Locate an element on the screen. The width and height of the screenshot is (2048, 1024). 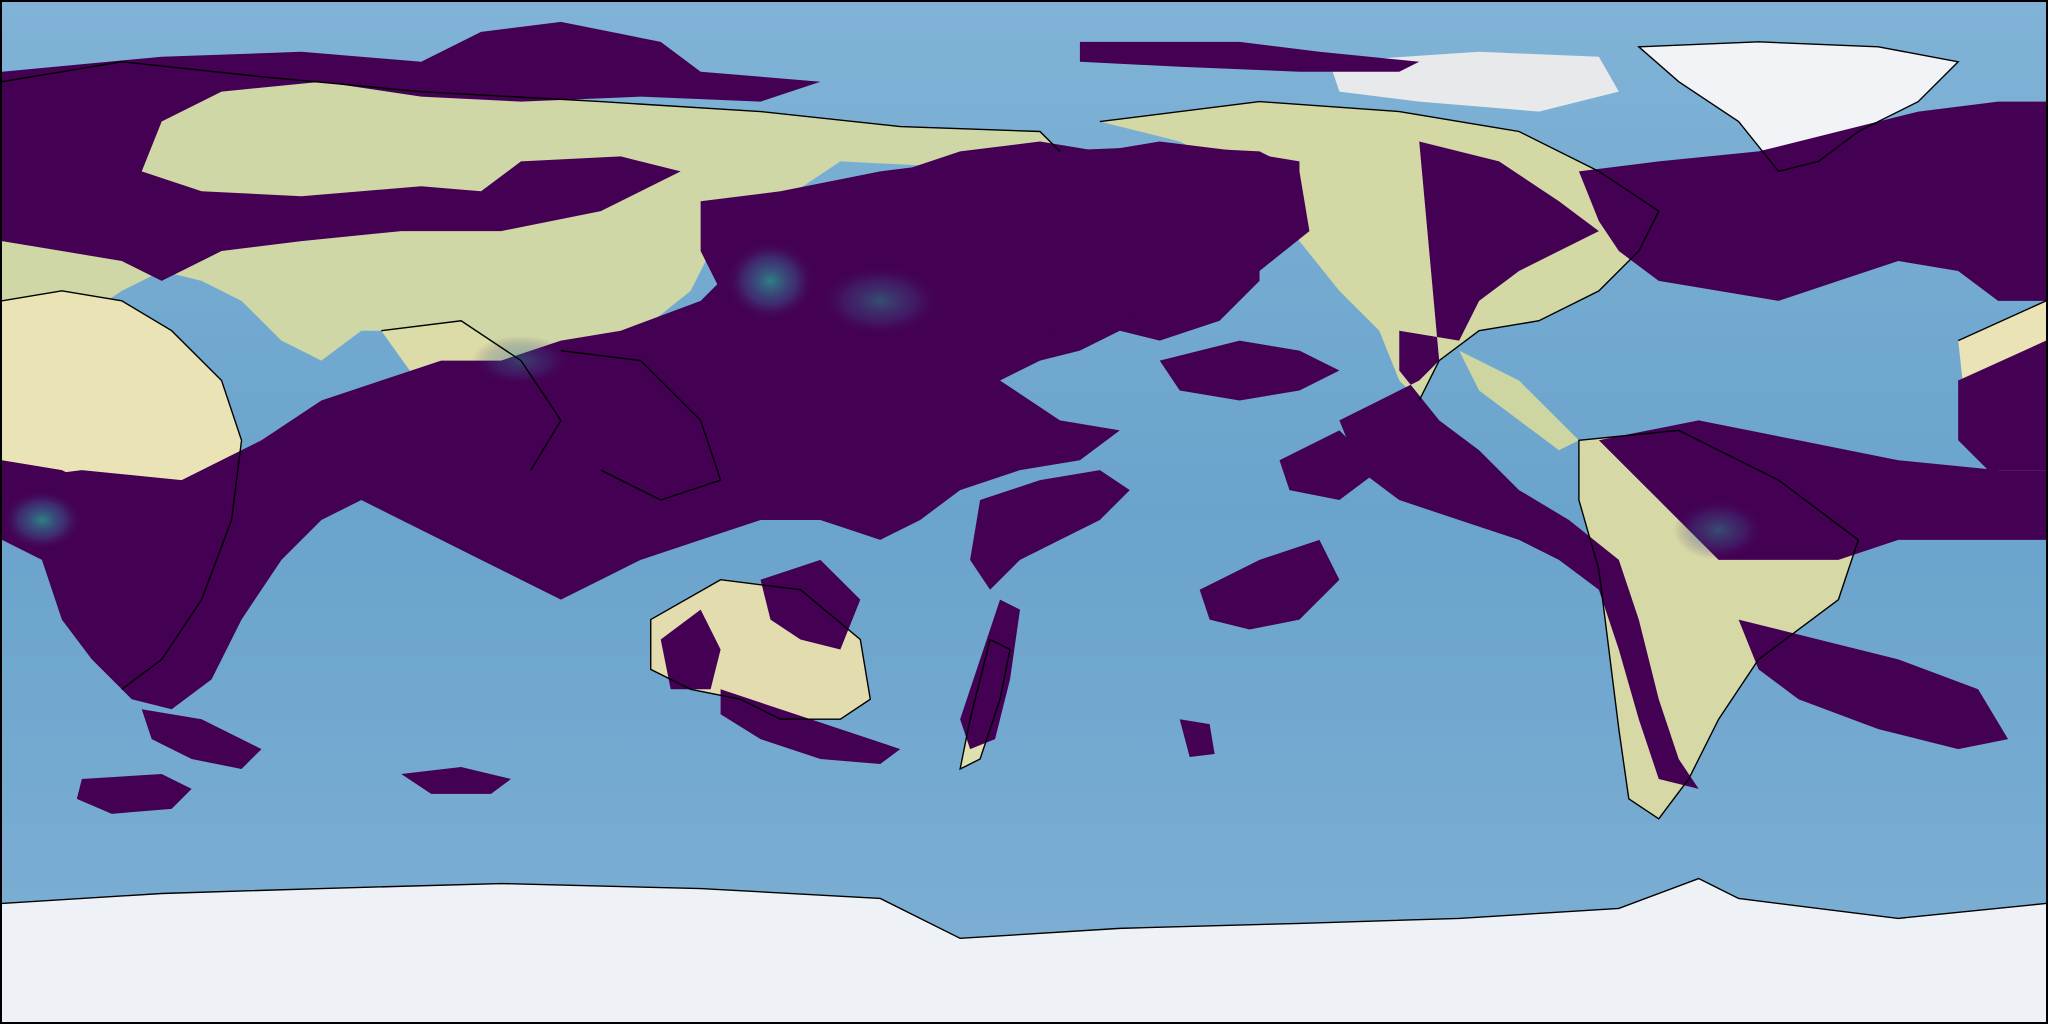
land-antarctica is located at coordinates (1024, 950).